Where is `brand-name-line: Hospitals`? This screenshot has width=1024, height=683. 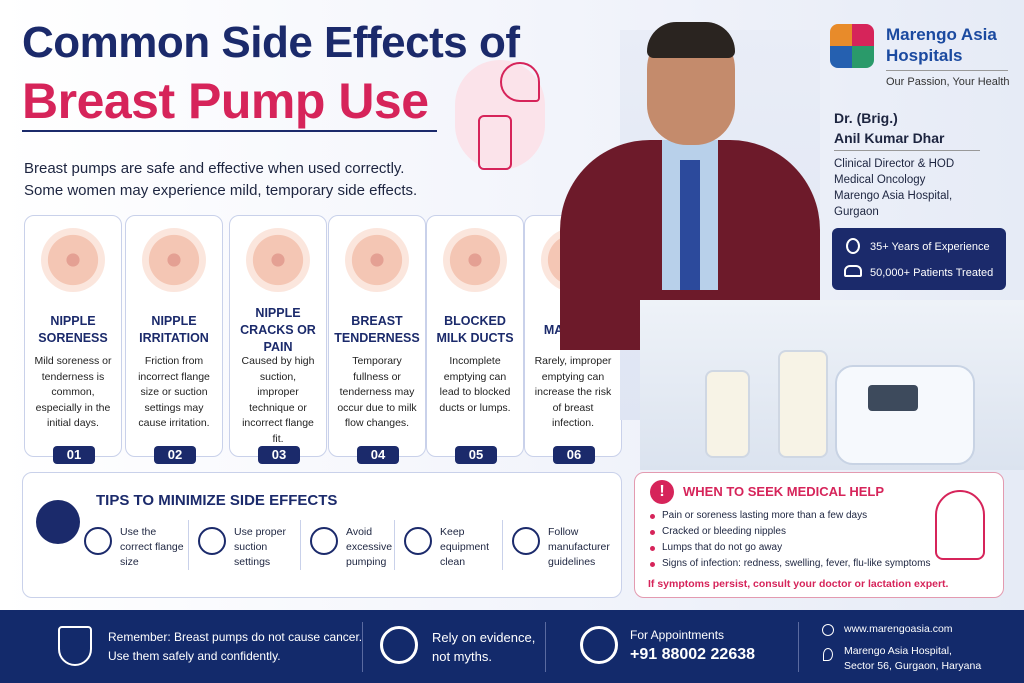
brand-name-line: Hospitals is located at coordinates (924, 55).